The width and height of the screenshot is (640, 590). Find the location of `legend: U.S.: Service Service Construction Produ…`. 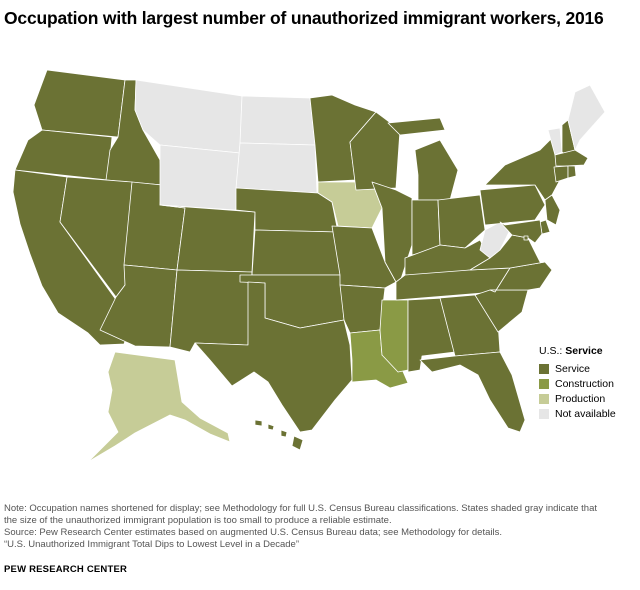

legend: U.S.: Service Service Construction Produ… is located at coordinates (577, 383).